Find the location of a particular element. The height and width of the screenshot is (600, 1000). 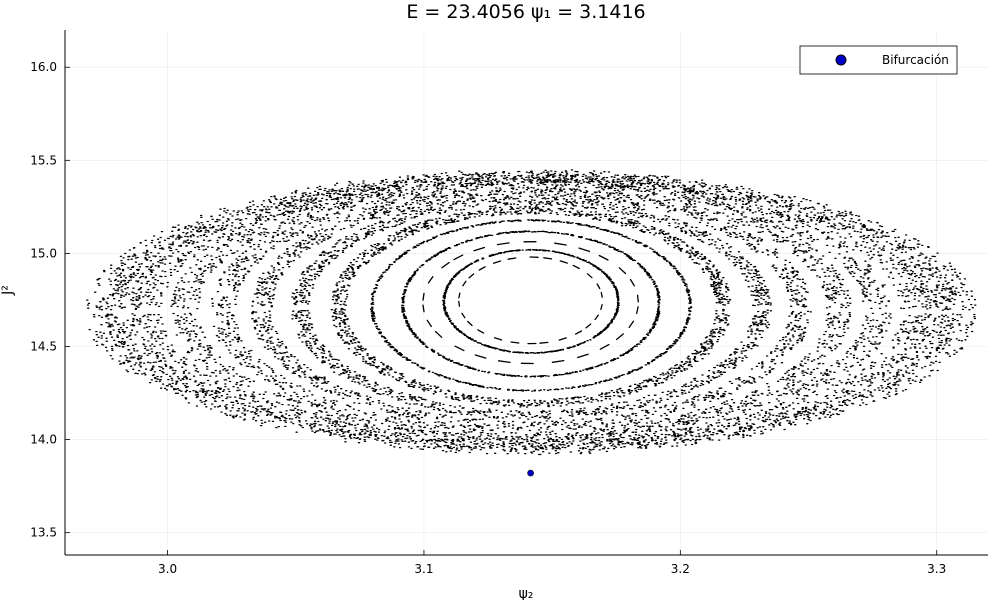

bifurcation-point is located at coordinates (530, 473).